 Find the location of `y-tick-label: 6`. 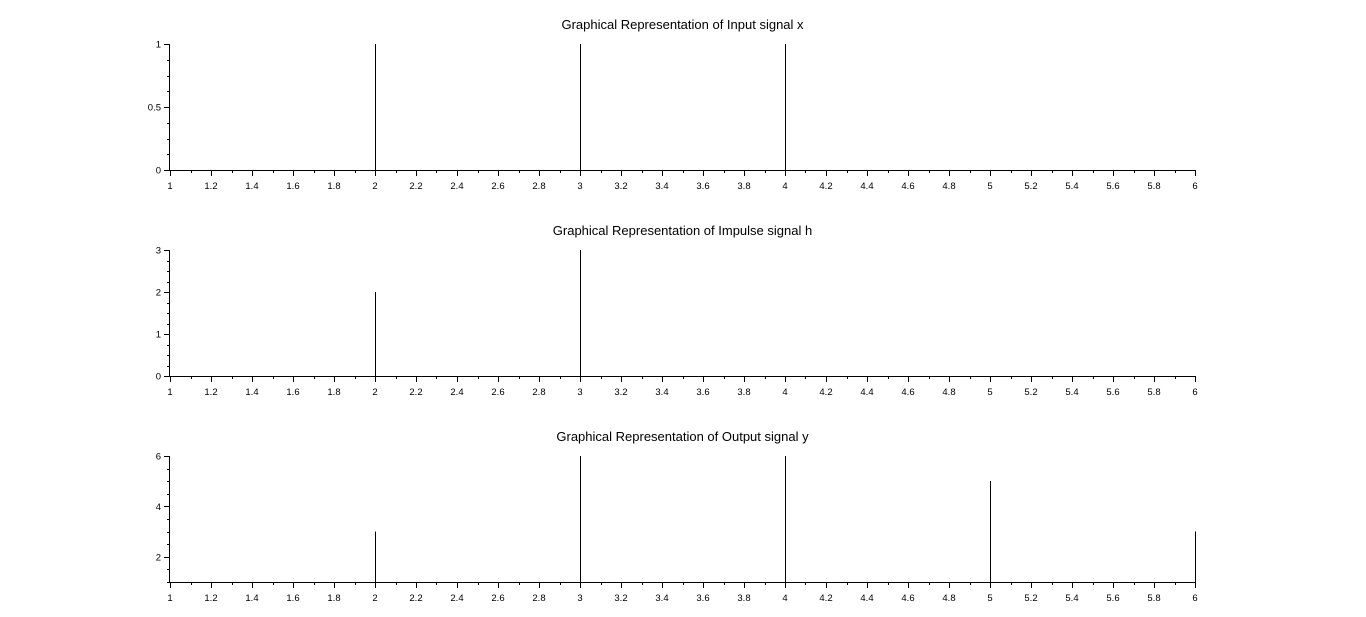

y-tick-label: 6 is located at coordinates (158, 457).